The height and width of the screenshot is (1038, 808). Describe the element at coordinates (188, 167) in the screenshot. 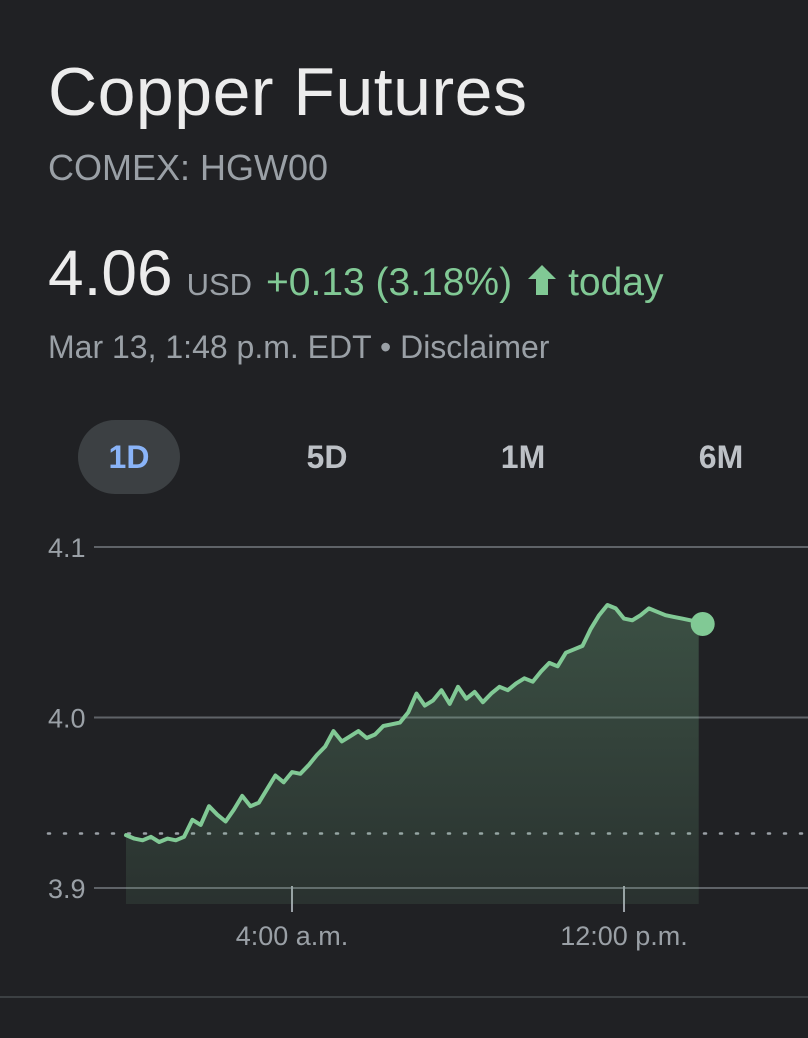

I see `ticker-label: COMEX: HGW00` at that location.